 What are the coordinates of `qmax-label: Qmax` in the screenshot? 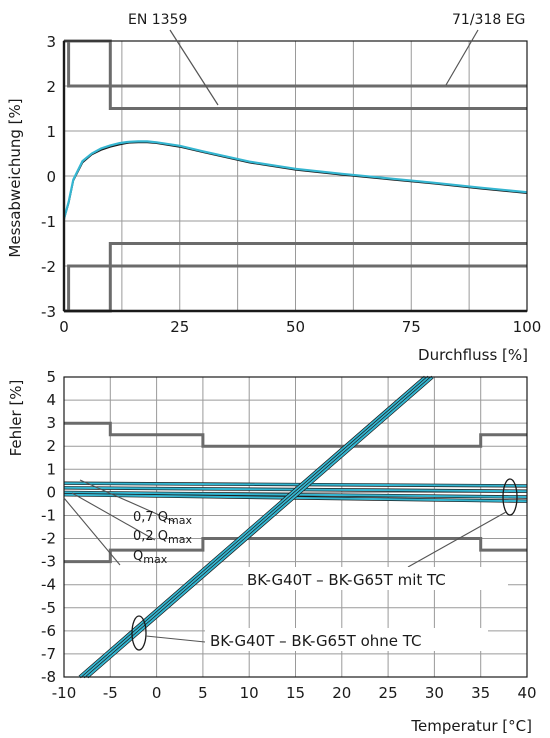 It's located at (150, 557).